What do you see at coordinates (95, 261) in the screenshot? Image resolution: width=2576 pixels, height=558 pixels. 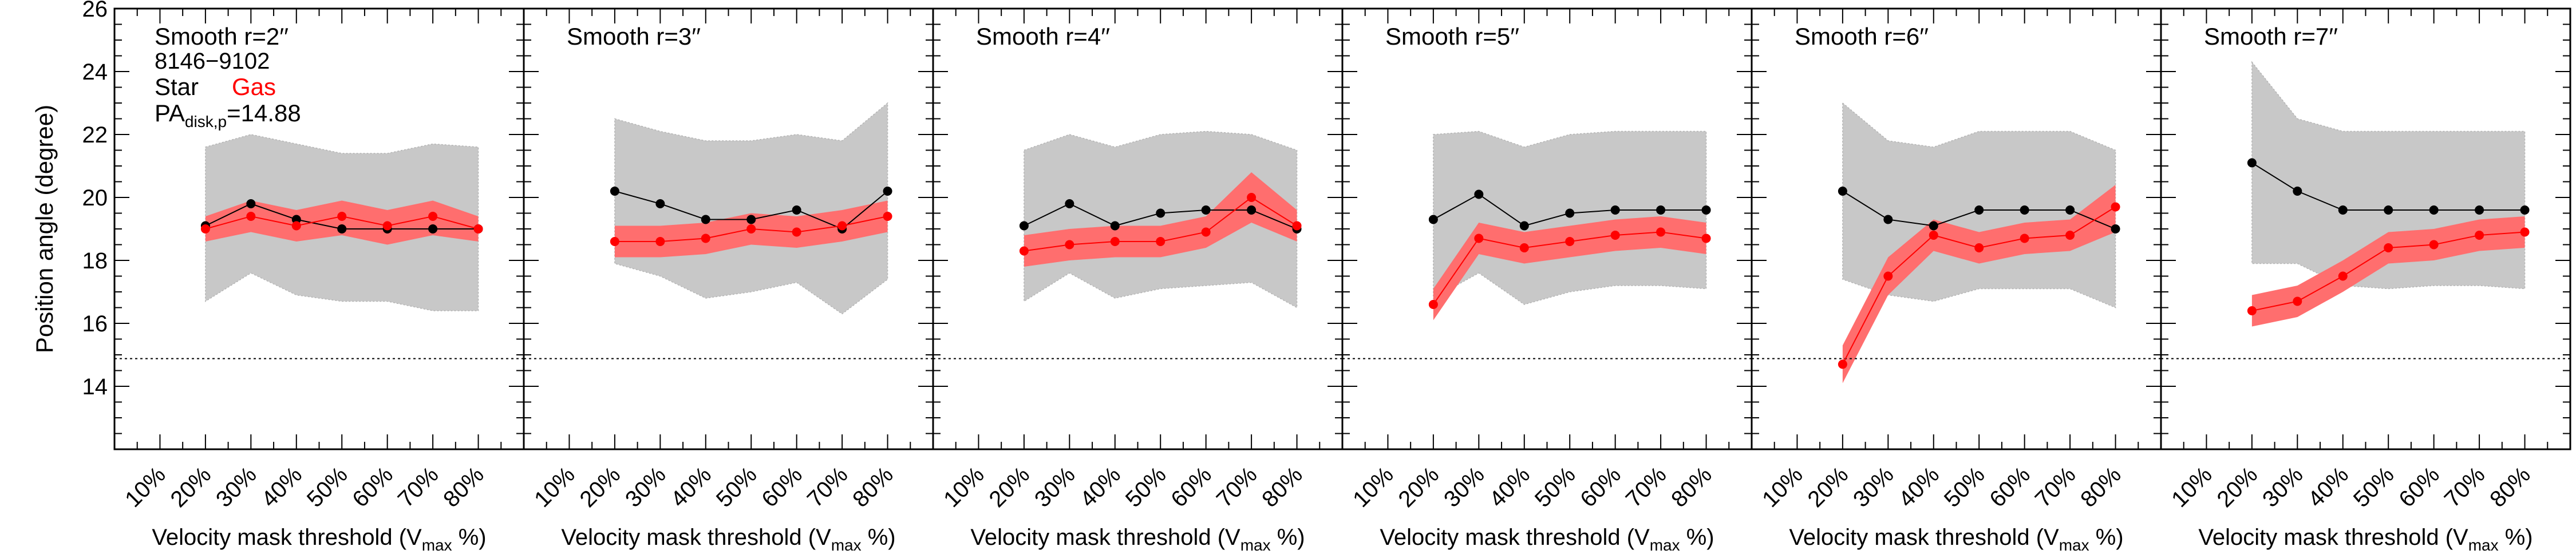 I see `y-tick-label: 18` at bounding box center [95, 261].